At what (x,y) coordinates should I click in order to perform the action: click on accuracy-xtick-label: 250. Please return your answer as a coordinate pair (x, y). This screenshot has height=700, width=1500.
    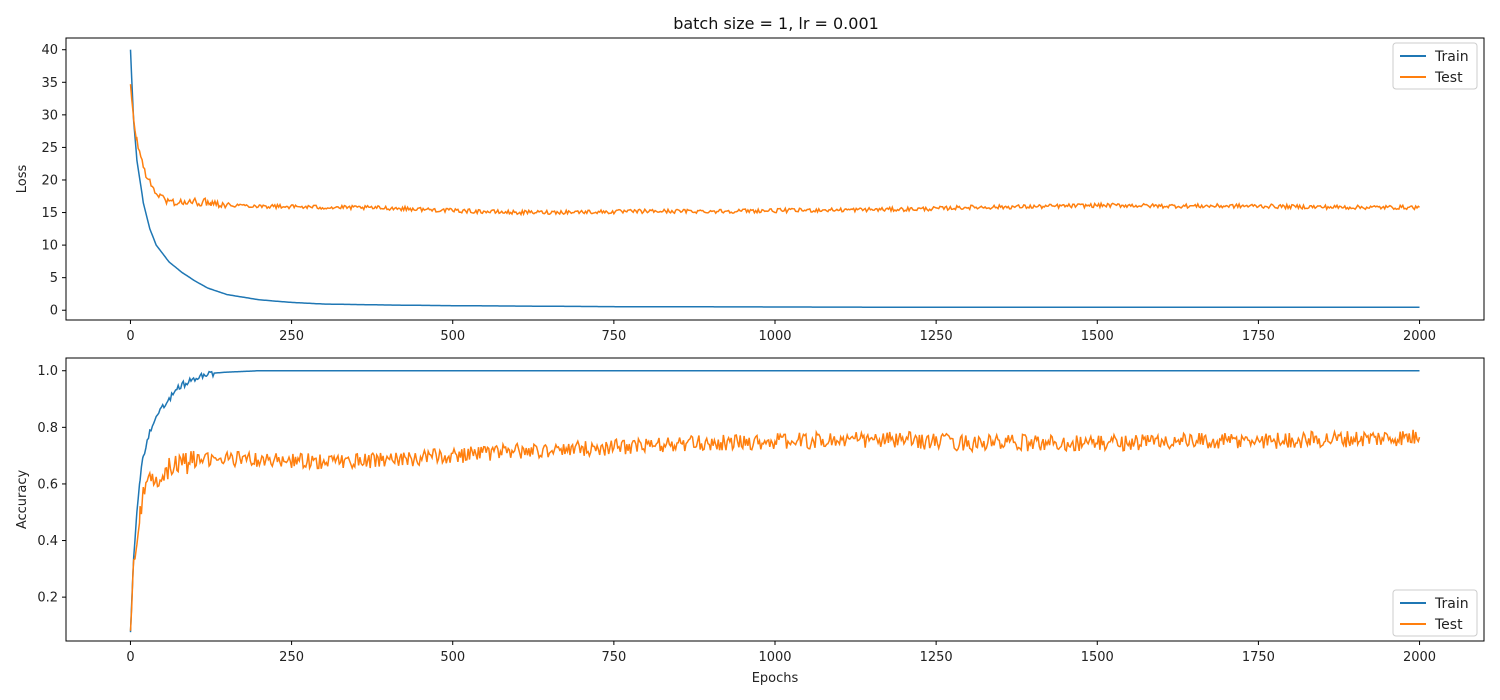
    Looking at the image, I should click on (291, 657).